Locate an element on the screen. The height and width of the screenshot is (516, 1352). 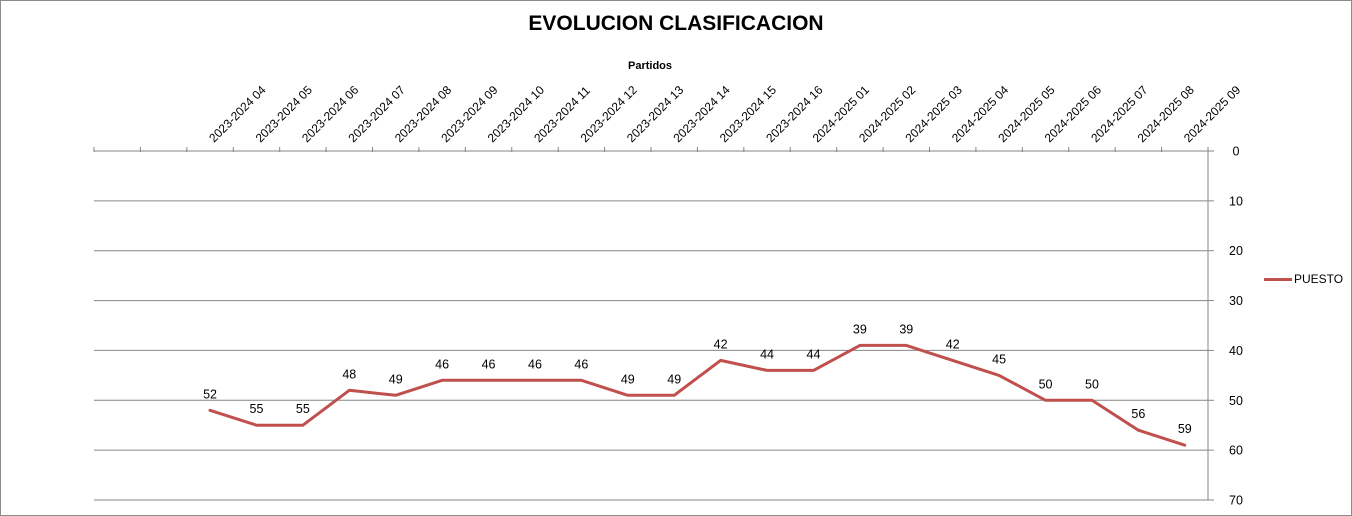
y-tick-label: 30 is located at coordinates (1236, 301).